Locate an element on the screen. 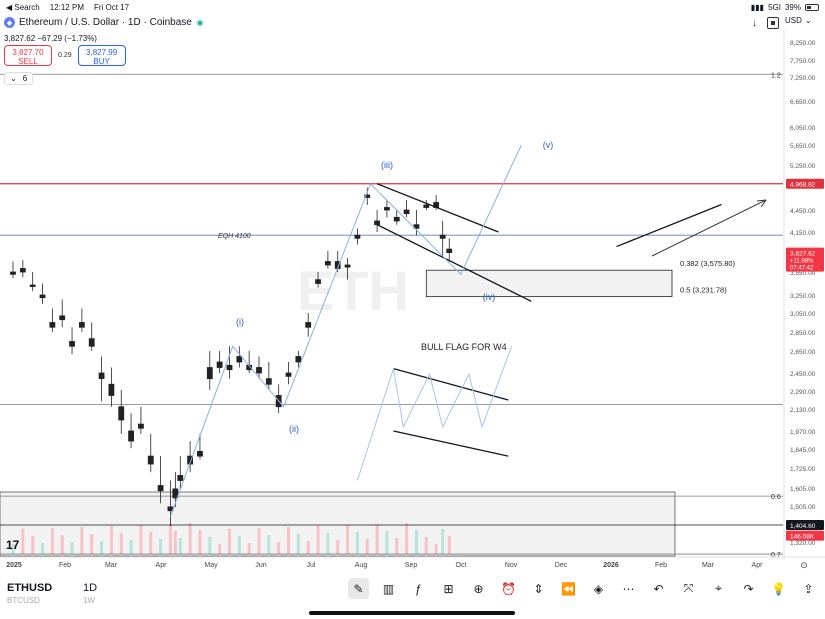  time-tick-label: Feb is located at coordinates (65, 565).